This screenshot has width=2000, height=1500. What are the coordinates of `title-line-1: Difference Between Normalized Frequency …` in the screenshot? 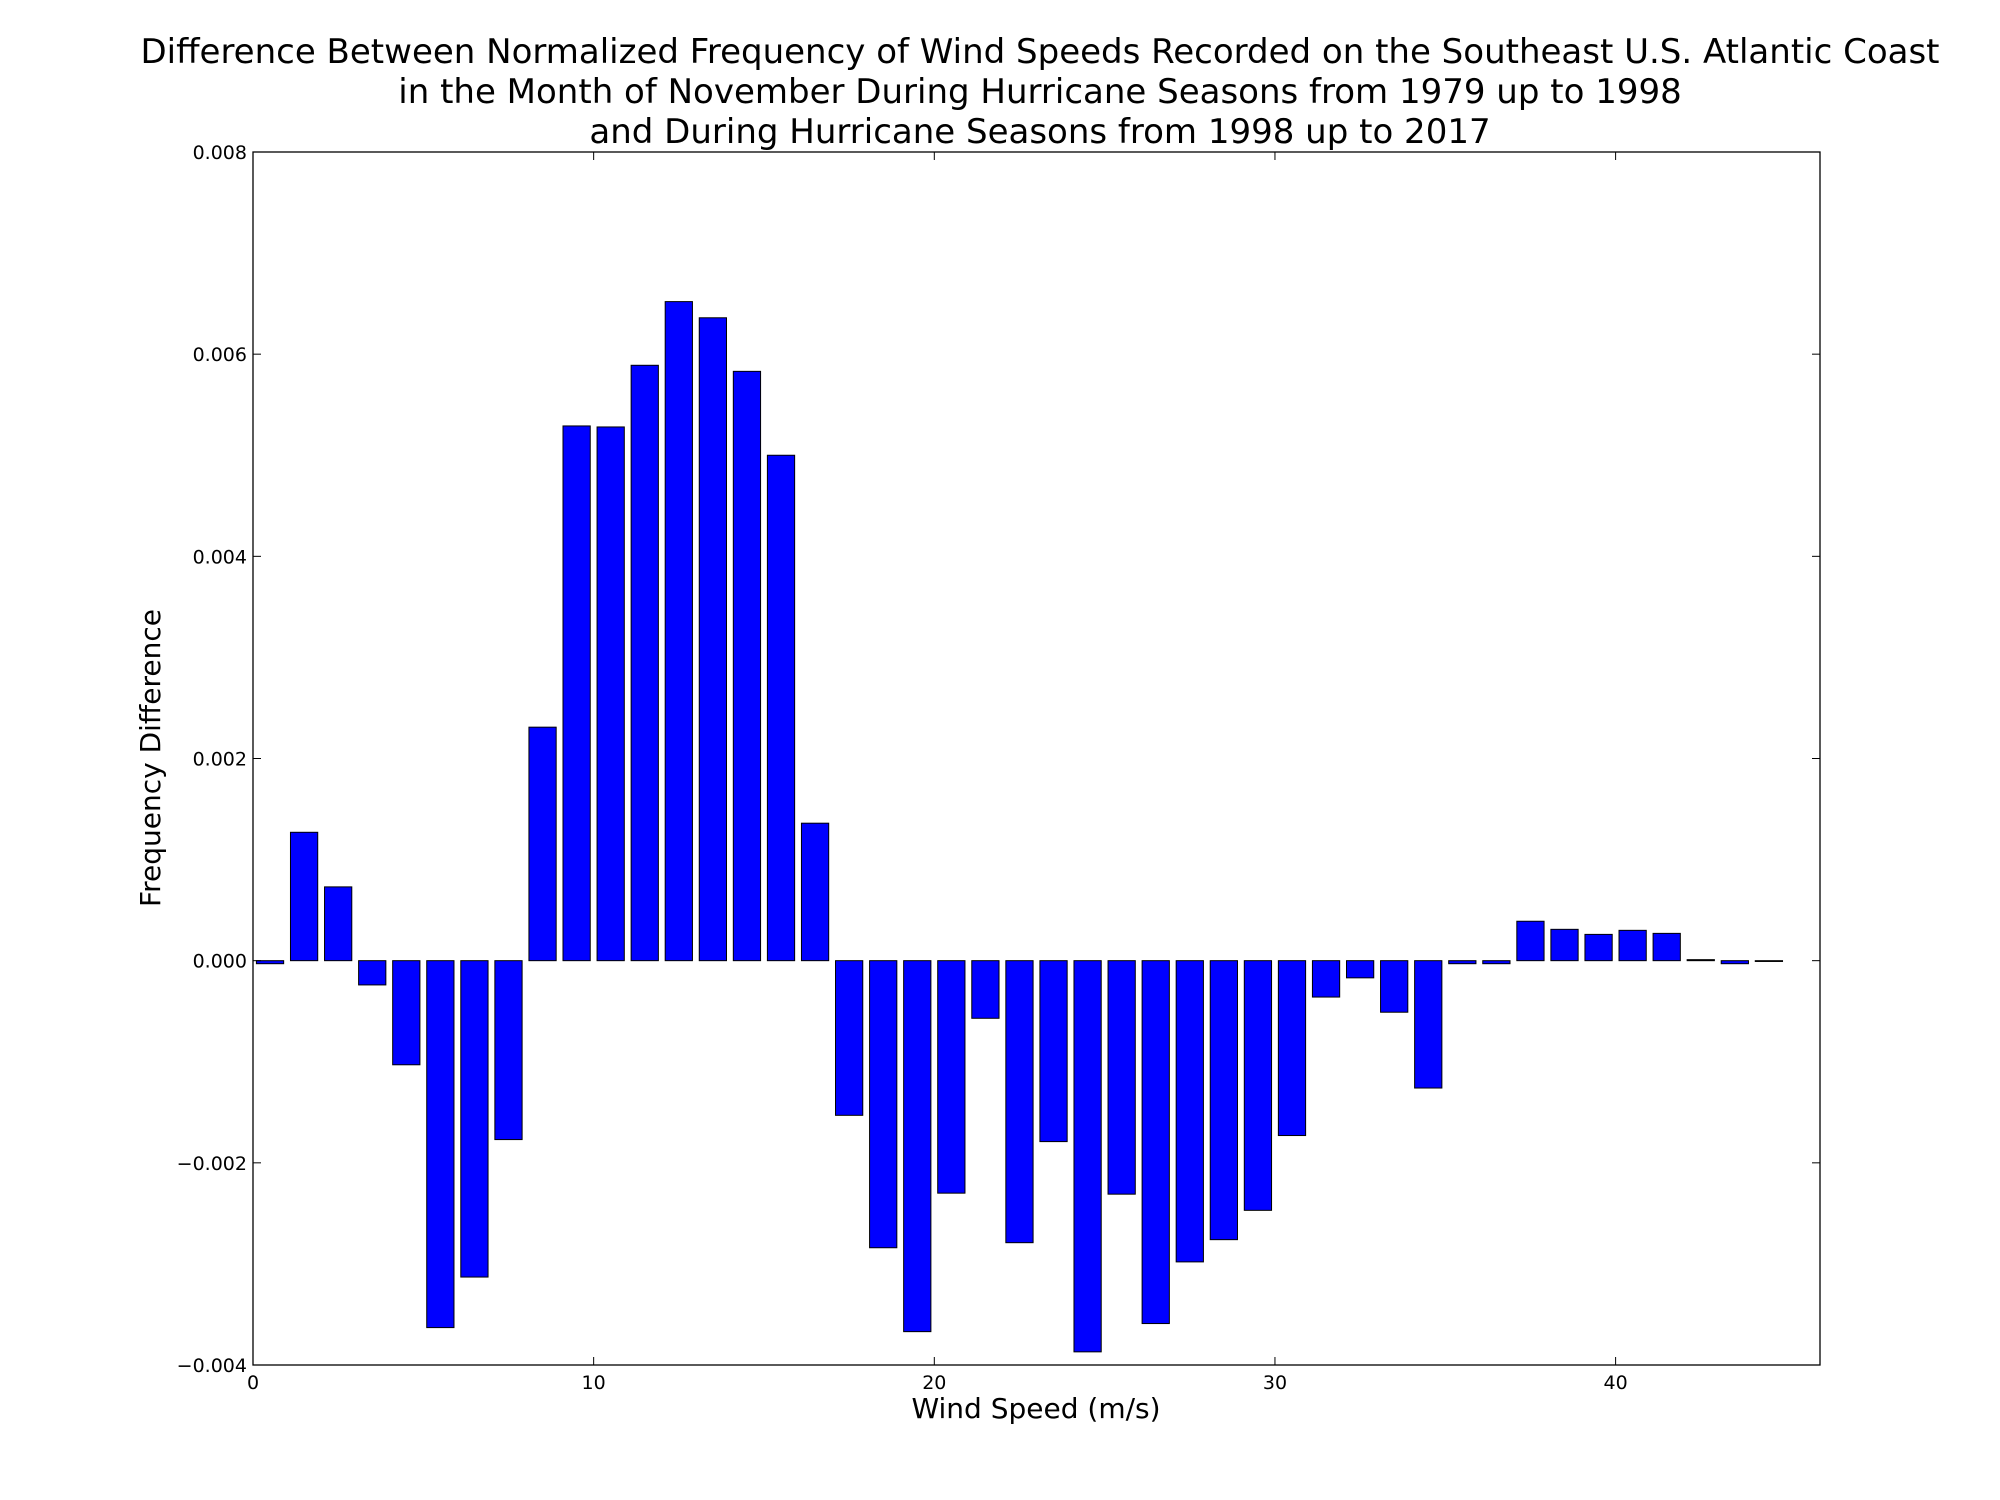 It's located at (1039, 52).